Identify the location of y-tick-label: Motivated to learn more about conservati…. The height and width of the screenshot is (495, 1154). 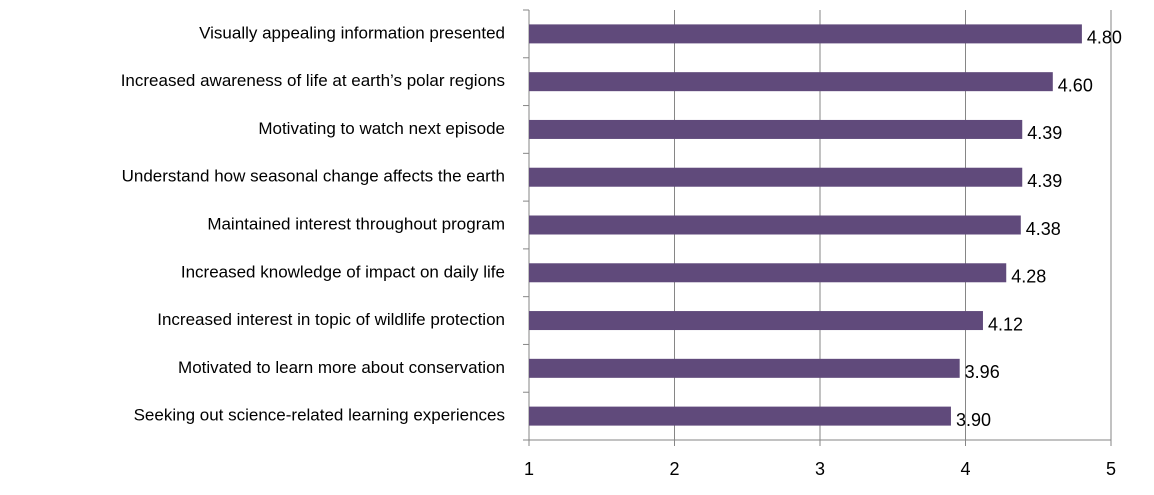
(341, 367).